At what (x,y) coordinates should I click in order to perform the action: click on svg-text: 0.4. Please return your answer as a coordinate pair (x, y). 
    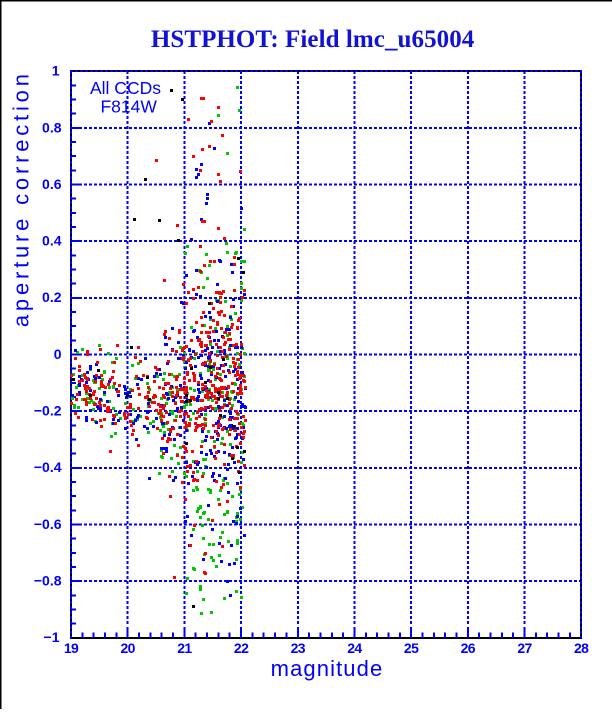
    Looking at the image, I should click on (52, 241).